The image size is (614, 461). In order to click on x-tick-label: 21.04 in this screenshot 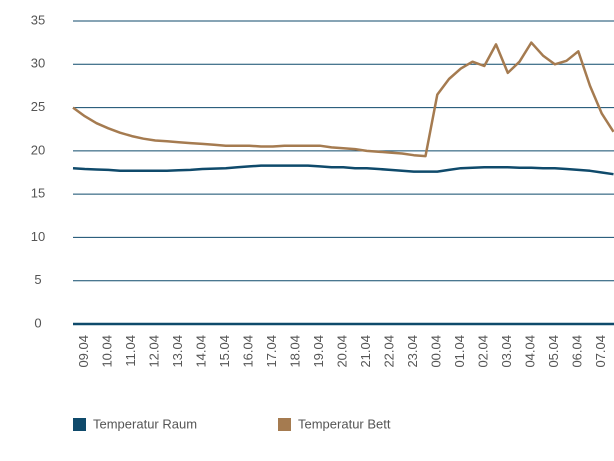, I will do `click(365, 351)`.